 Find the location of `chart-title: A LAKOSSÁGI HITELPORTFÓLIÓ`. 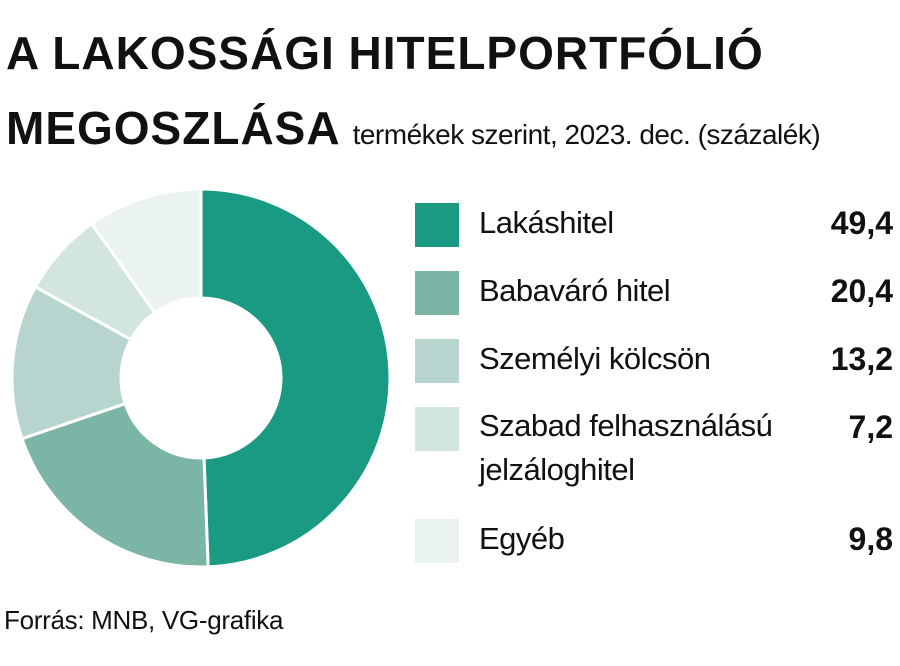

chart-title: A LAKOSSÁGI HITELPORTFÓLIÓ is located at coordinates (385, 53).